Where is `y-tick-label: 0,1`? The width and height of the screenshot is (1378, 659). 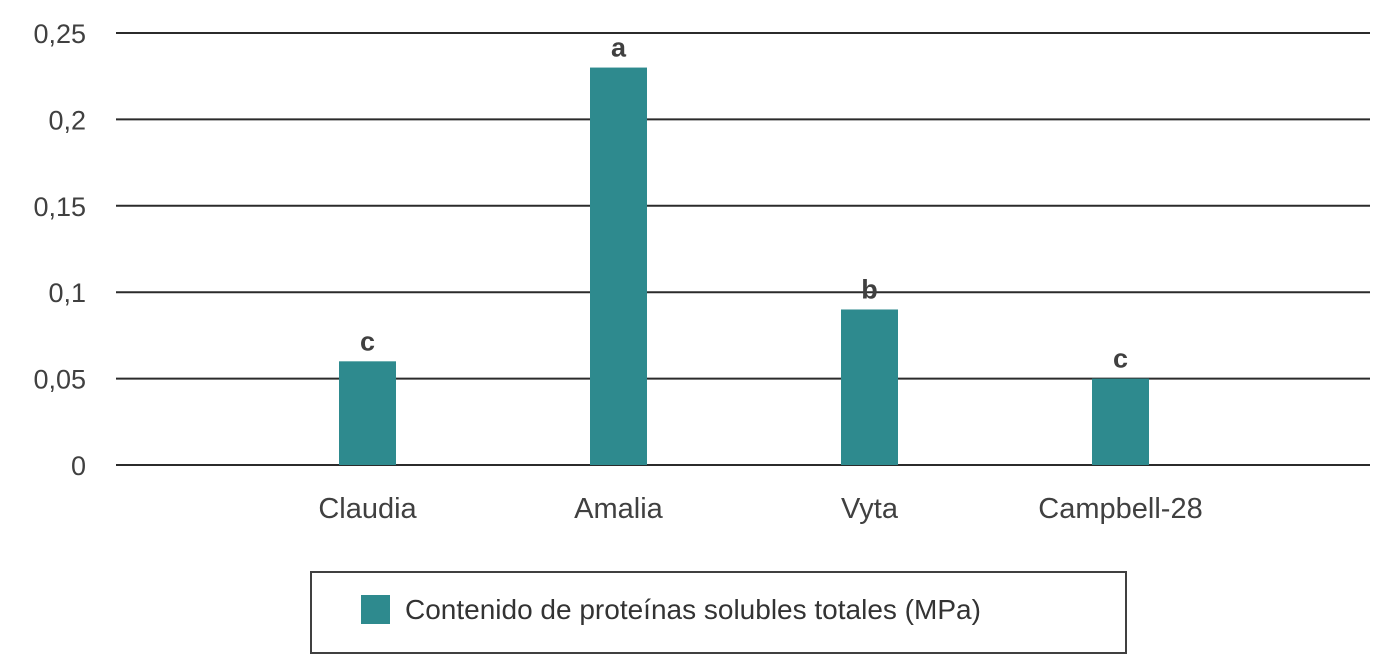
y-tick-label: 0,1 is located at coordinates (67, 293).